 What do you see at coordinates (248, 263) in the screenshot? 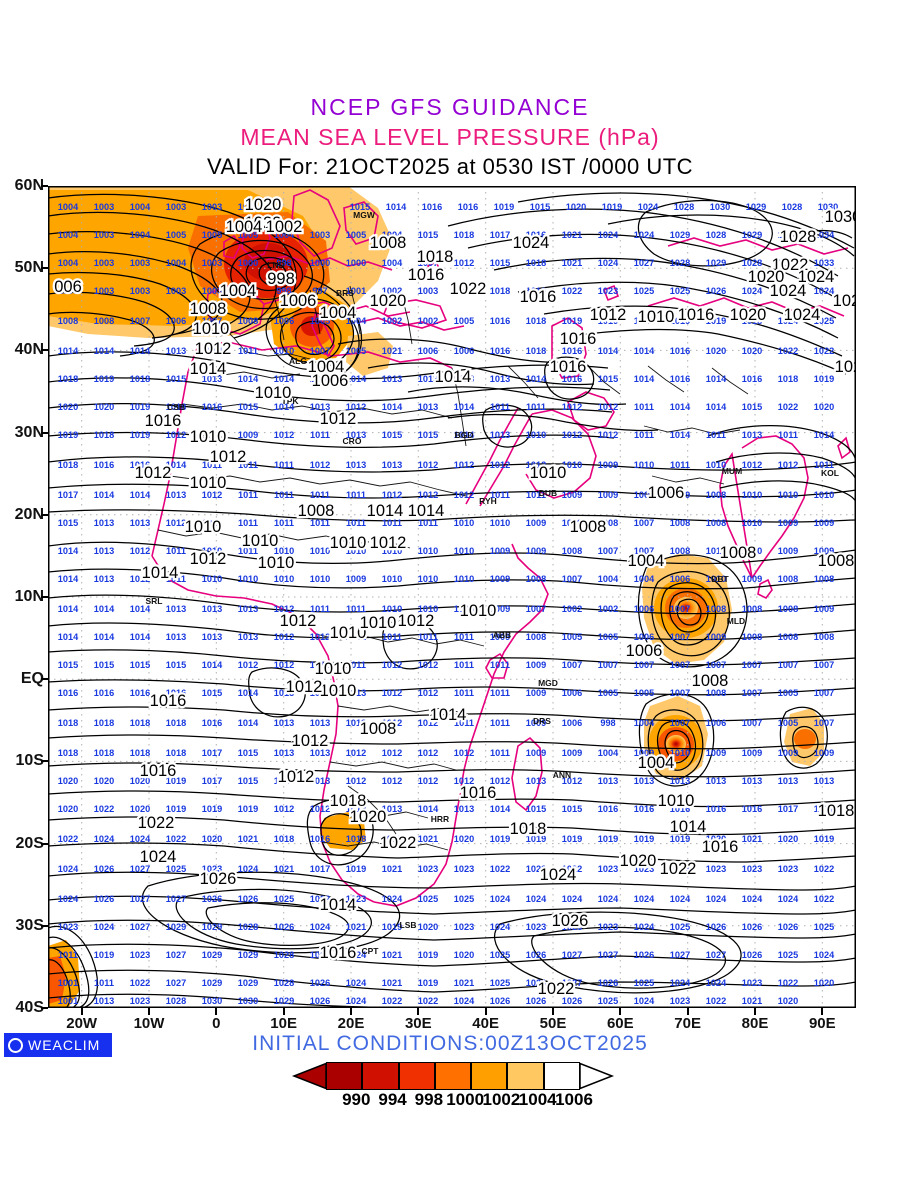
I see `svg-text: 1000` at bounding box center [248, 263].